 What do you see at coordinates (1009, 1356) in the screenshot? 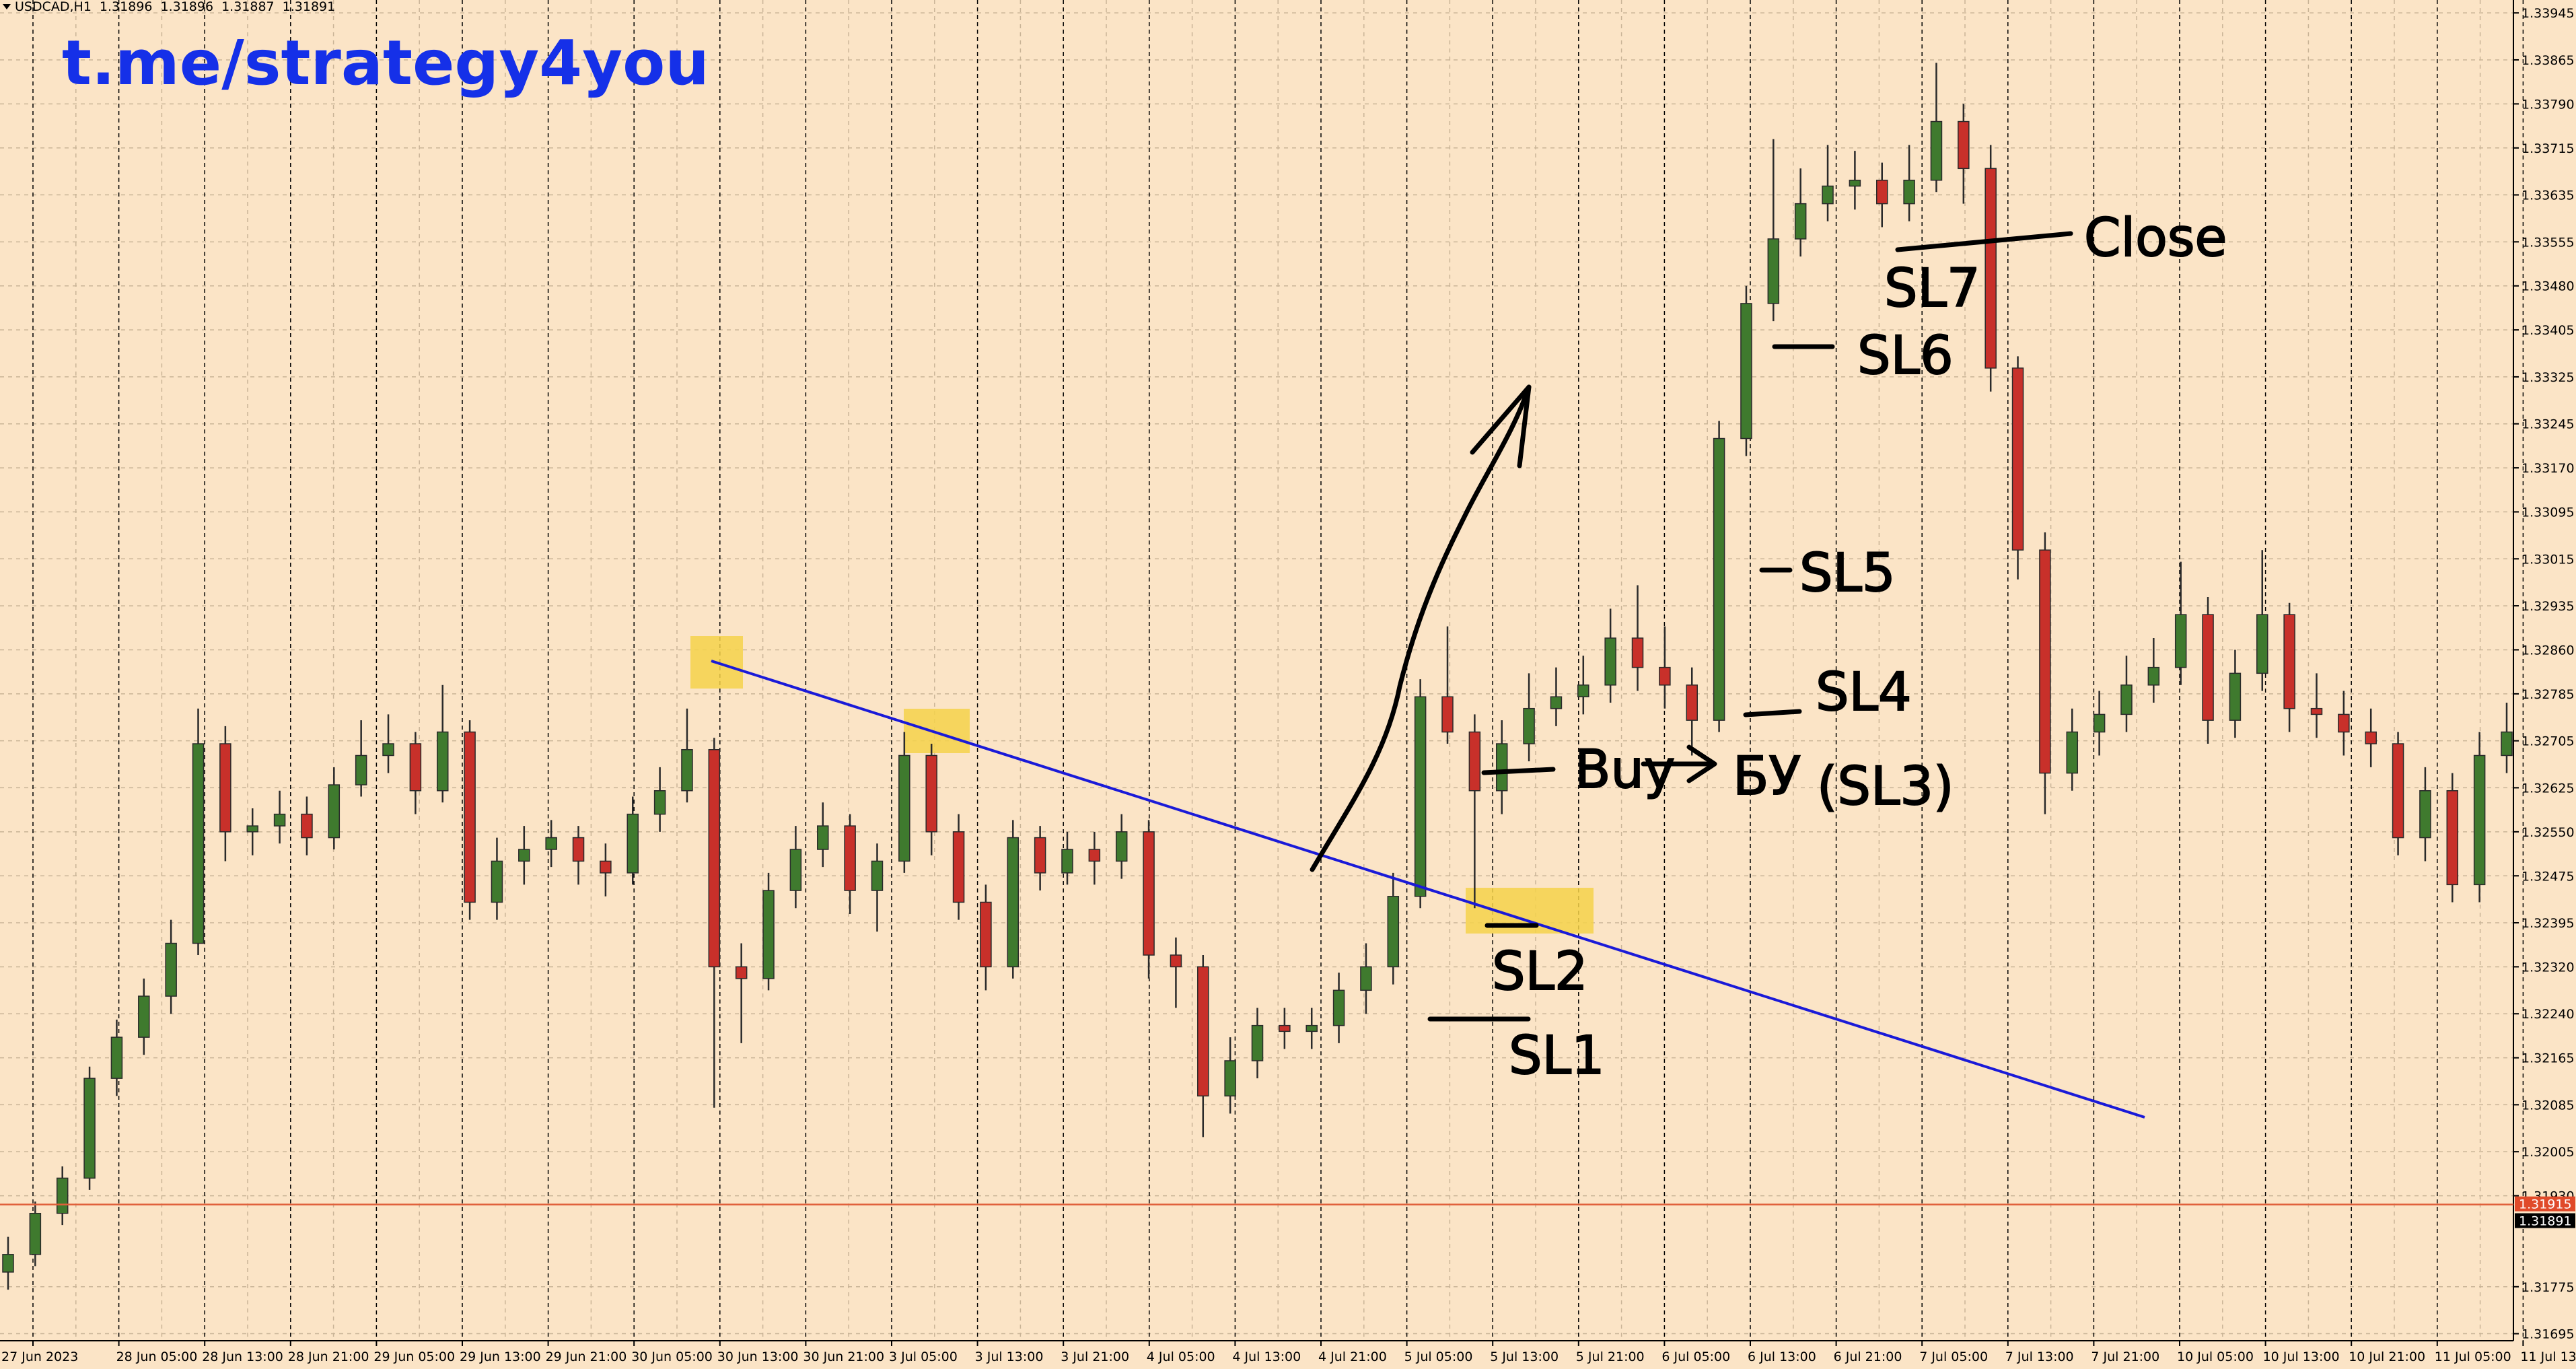
I see `x-tick-label: 3 Jul 13:00` at bounding box center [1009, 1356].